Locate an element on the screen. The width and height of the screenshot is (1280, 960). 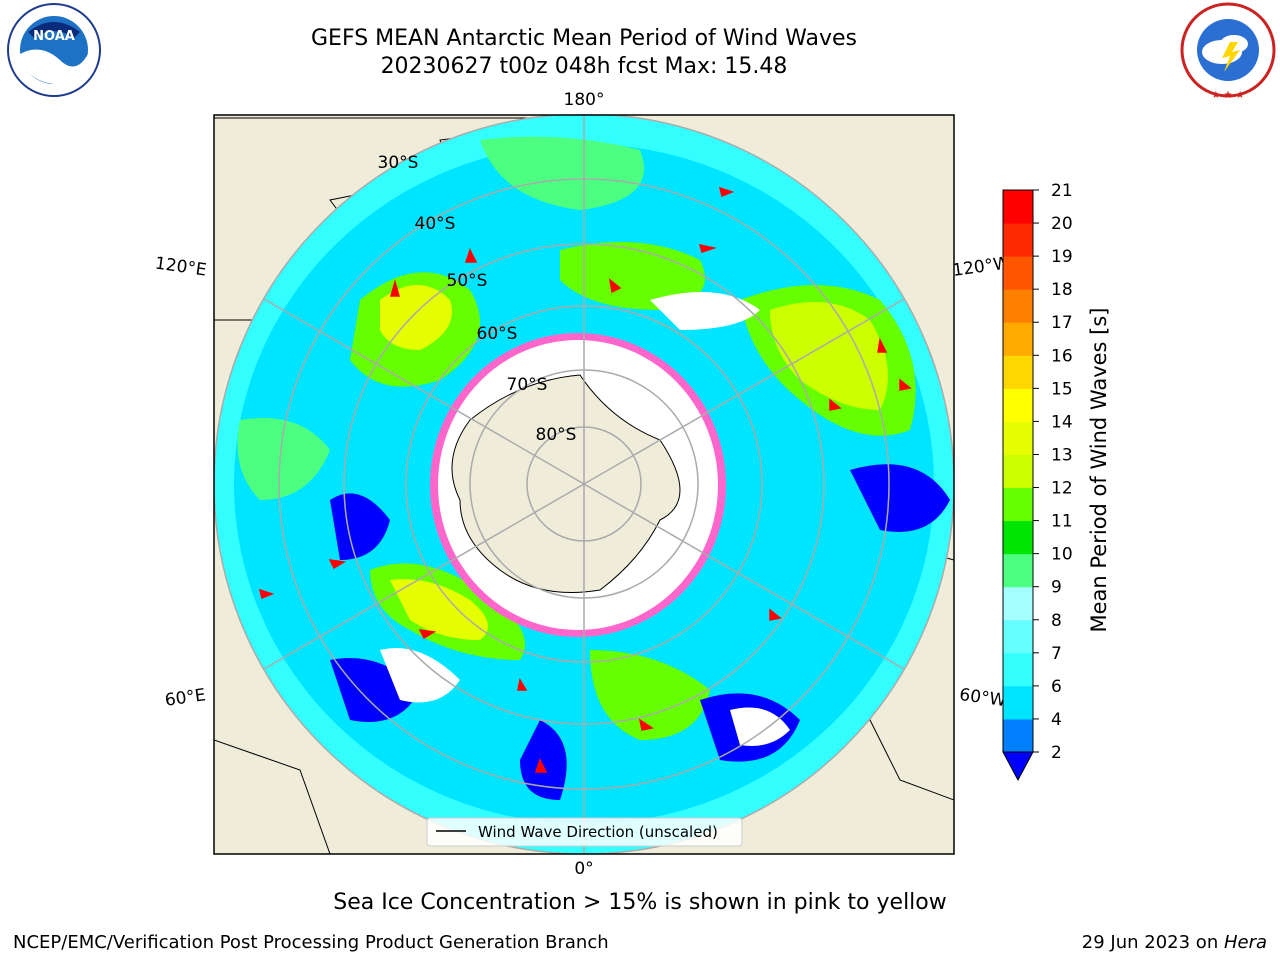
colorbar-frame is located at coordinates (1018, 471).